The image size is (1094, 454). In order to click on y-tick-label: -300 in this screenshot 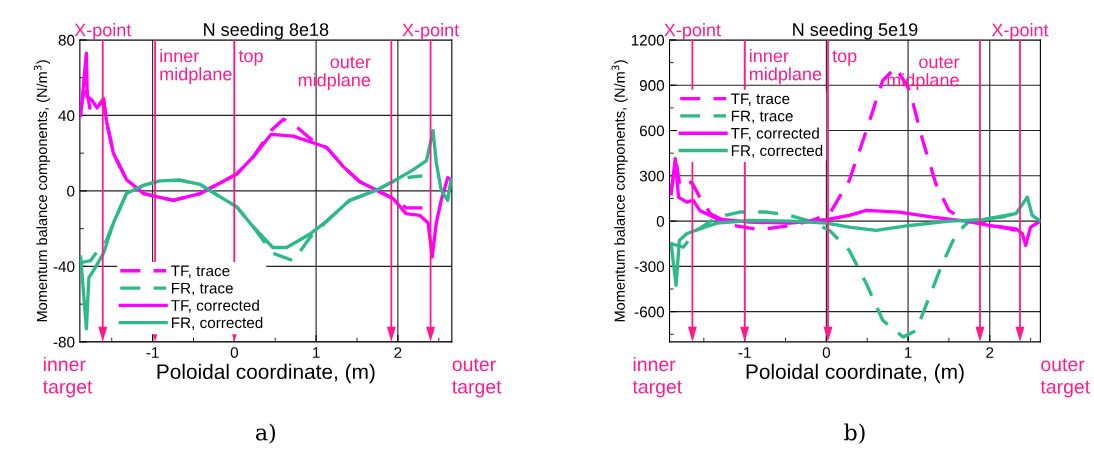, I will do `click(649, 267)`.